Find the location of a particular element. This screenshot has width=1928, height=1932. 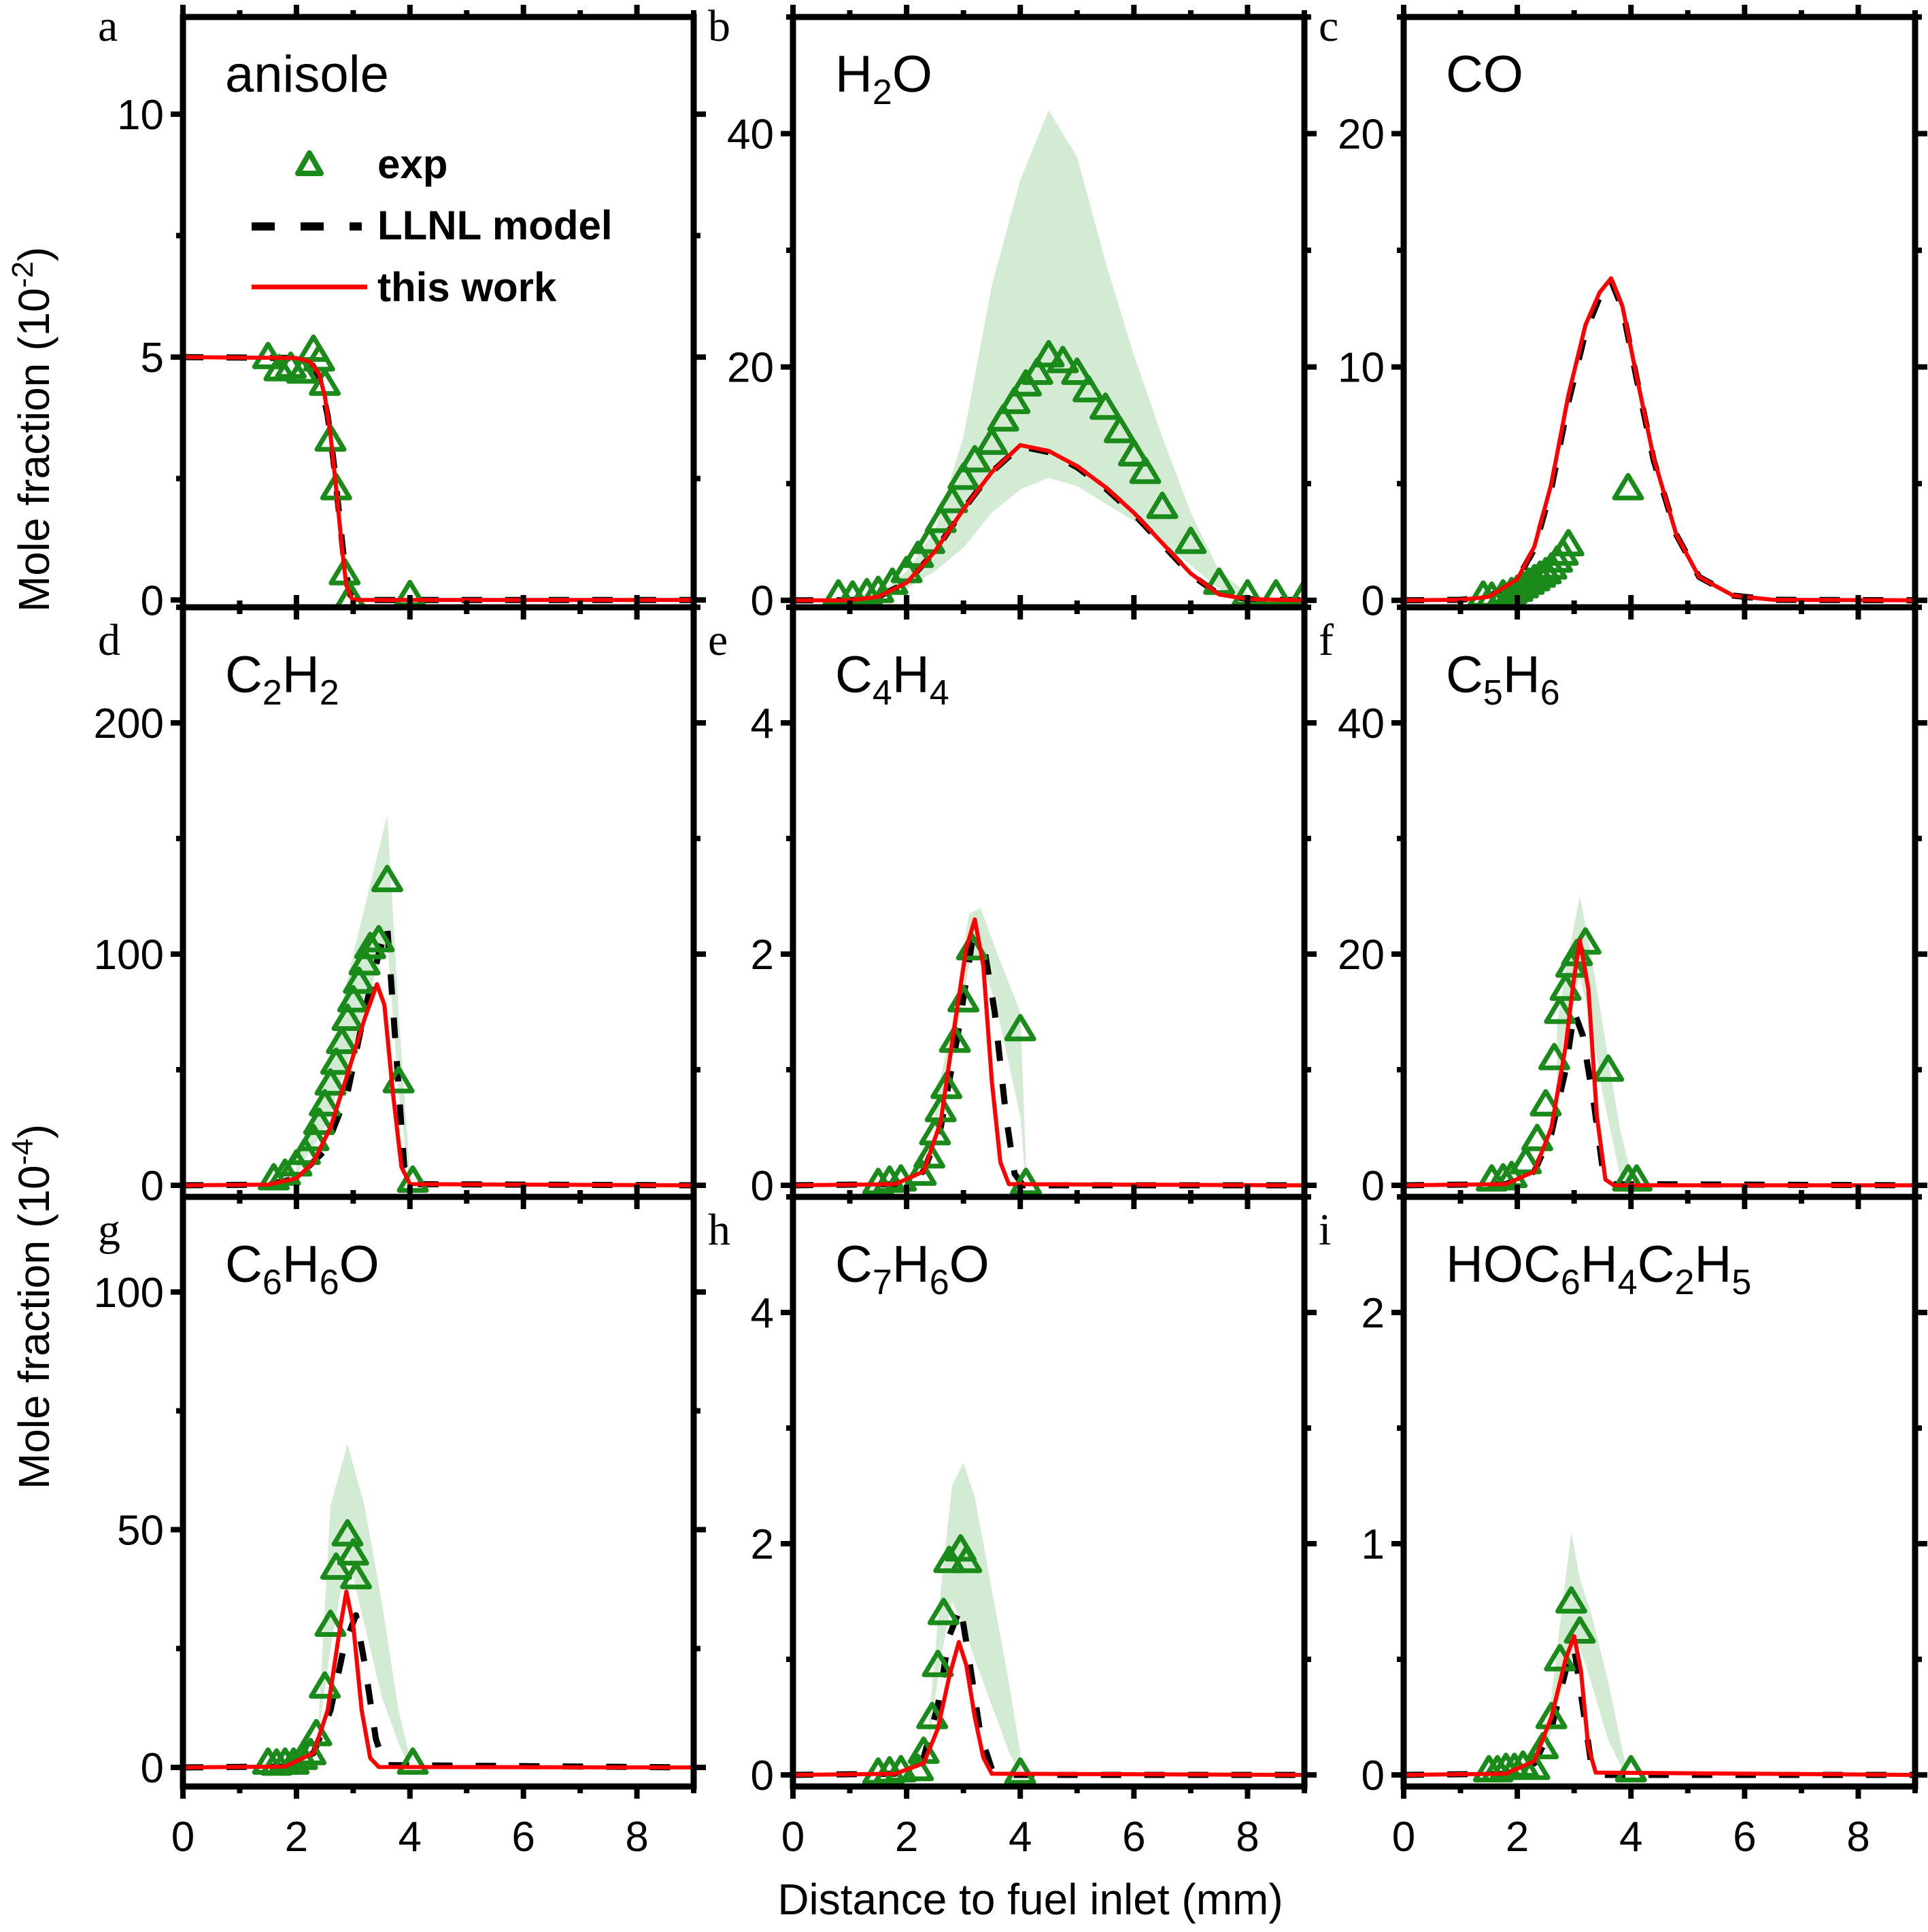

y-axis-title-top: Mole fraction (10-2) is located at coordinates (32, 429).